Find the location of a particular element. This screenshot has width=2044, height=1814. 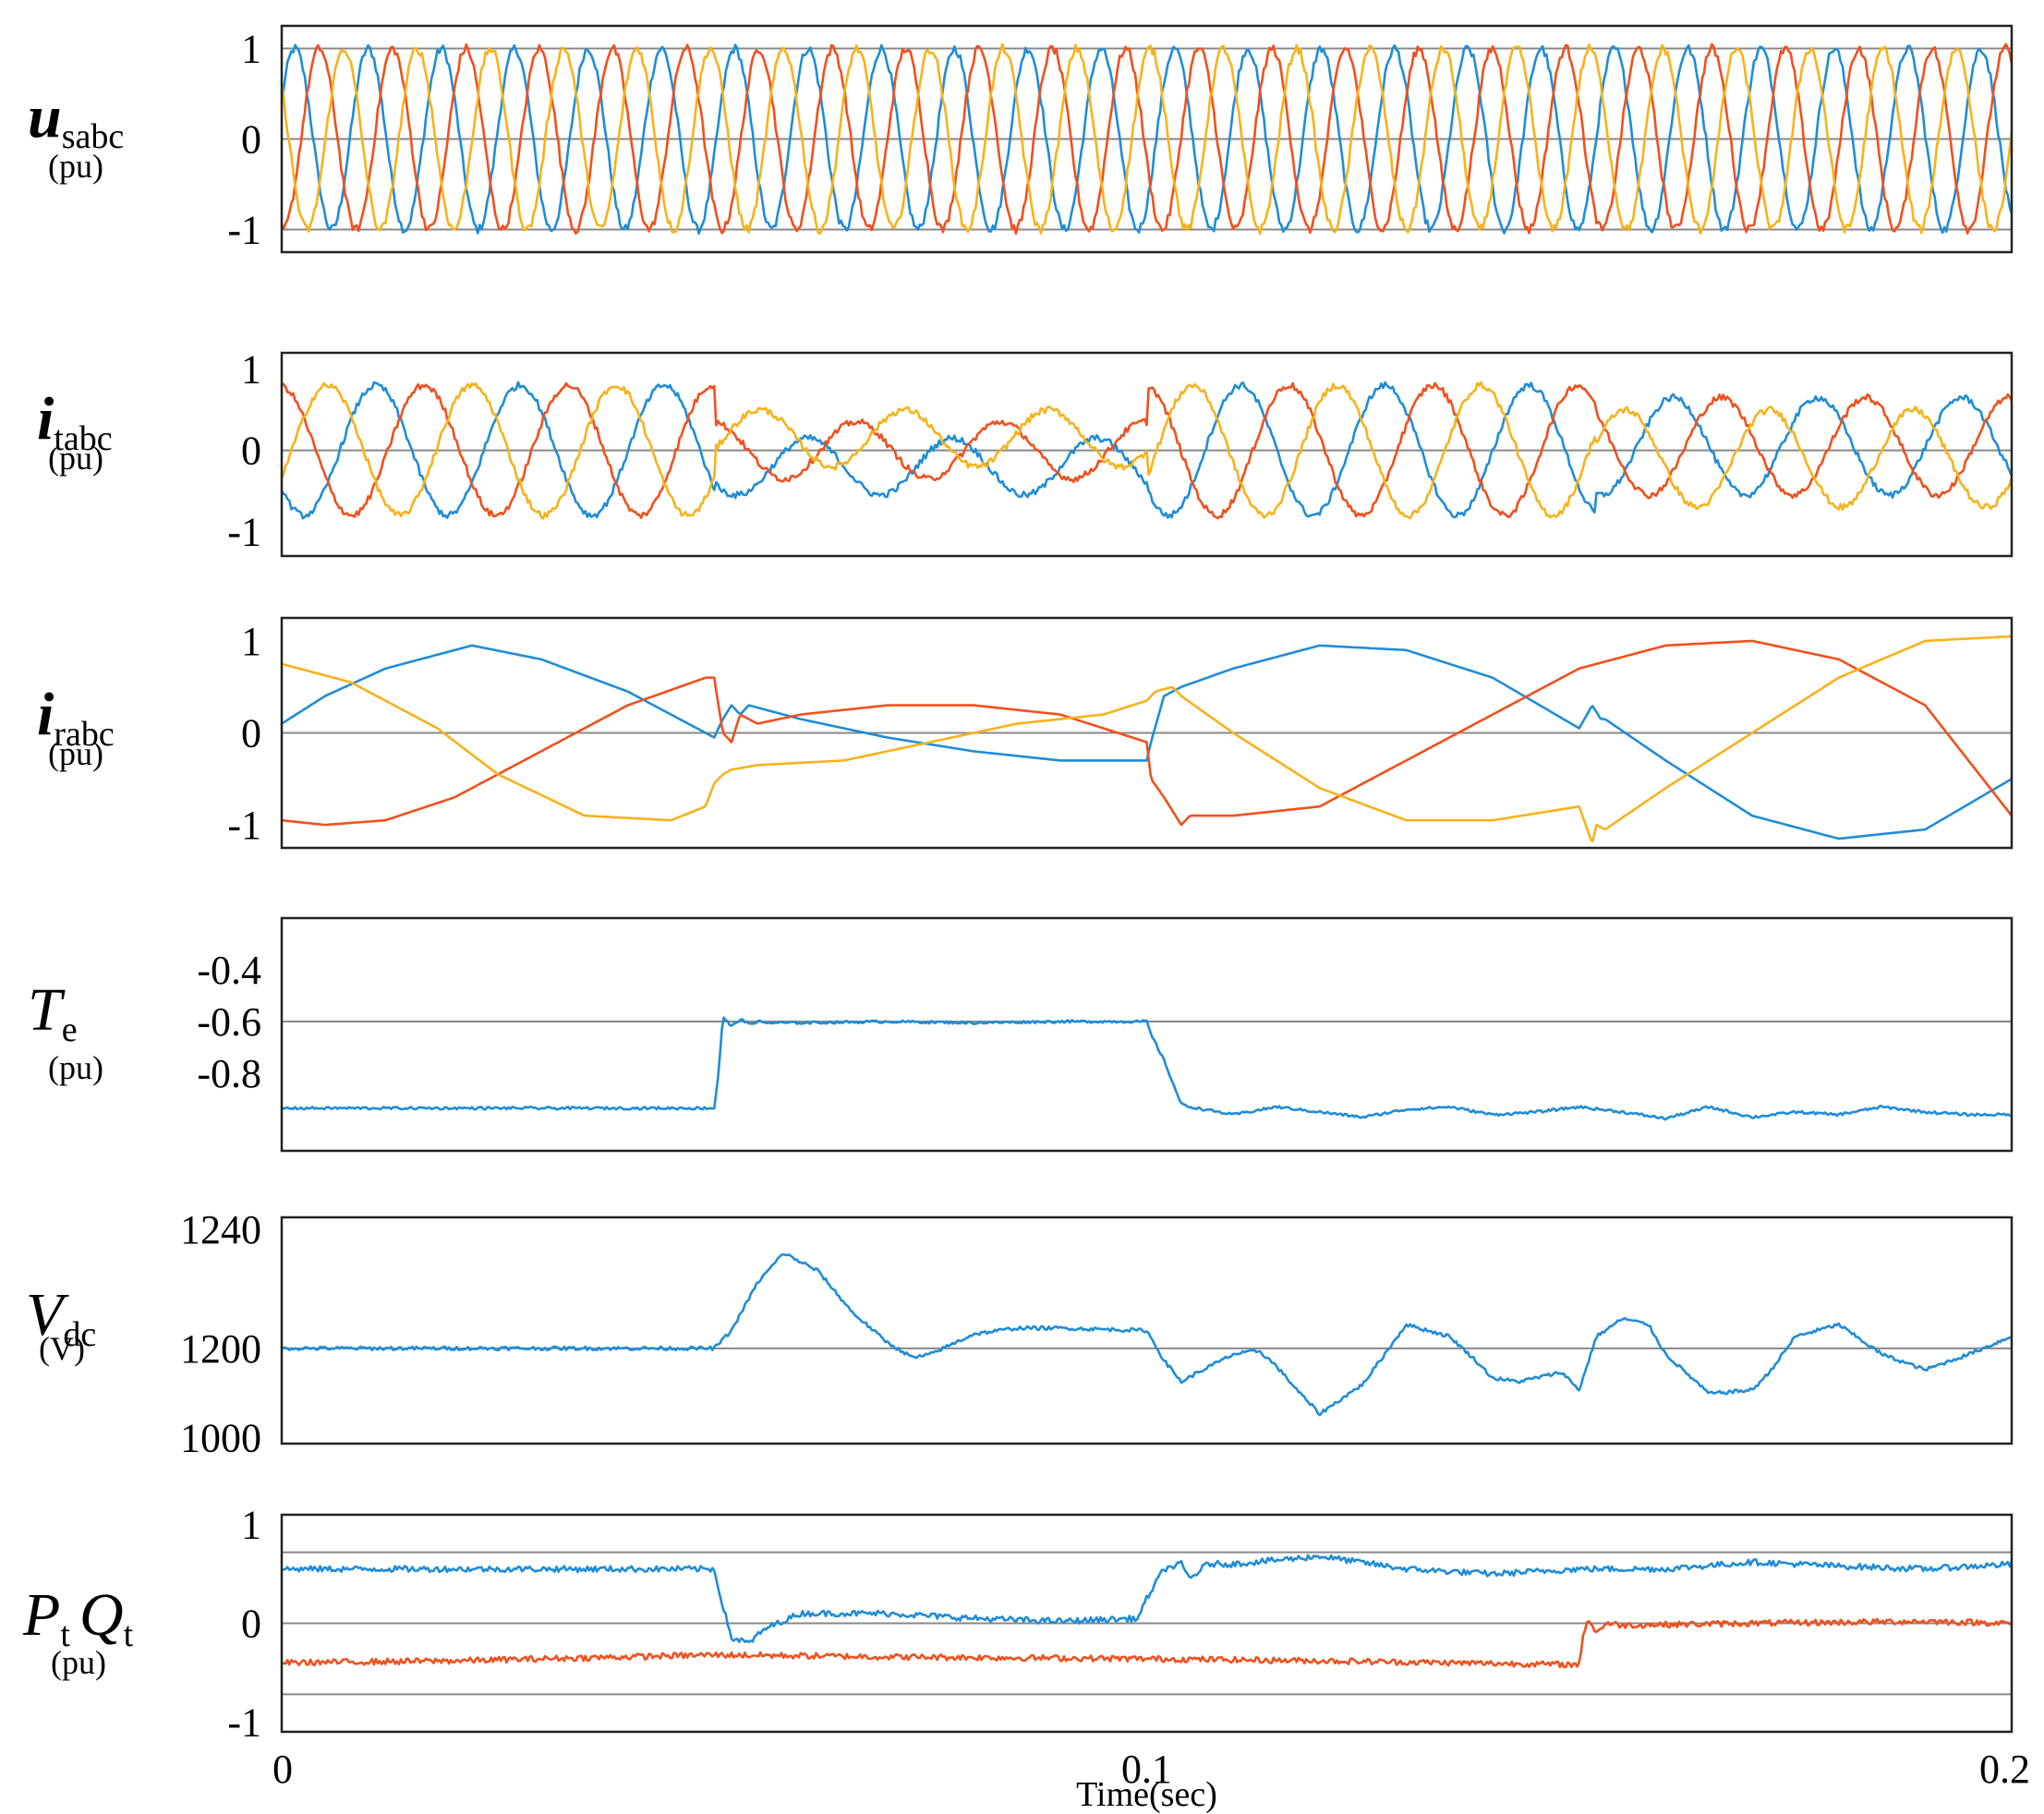

panel-2: 1 0 -1 itabc(pu) is located at coordinates (1026, 452).